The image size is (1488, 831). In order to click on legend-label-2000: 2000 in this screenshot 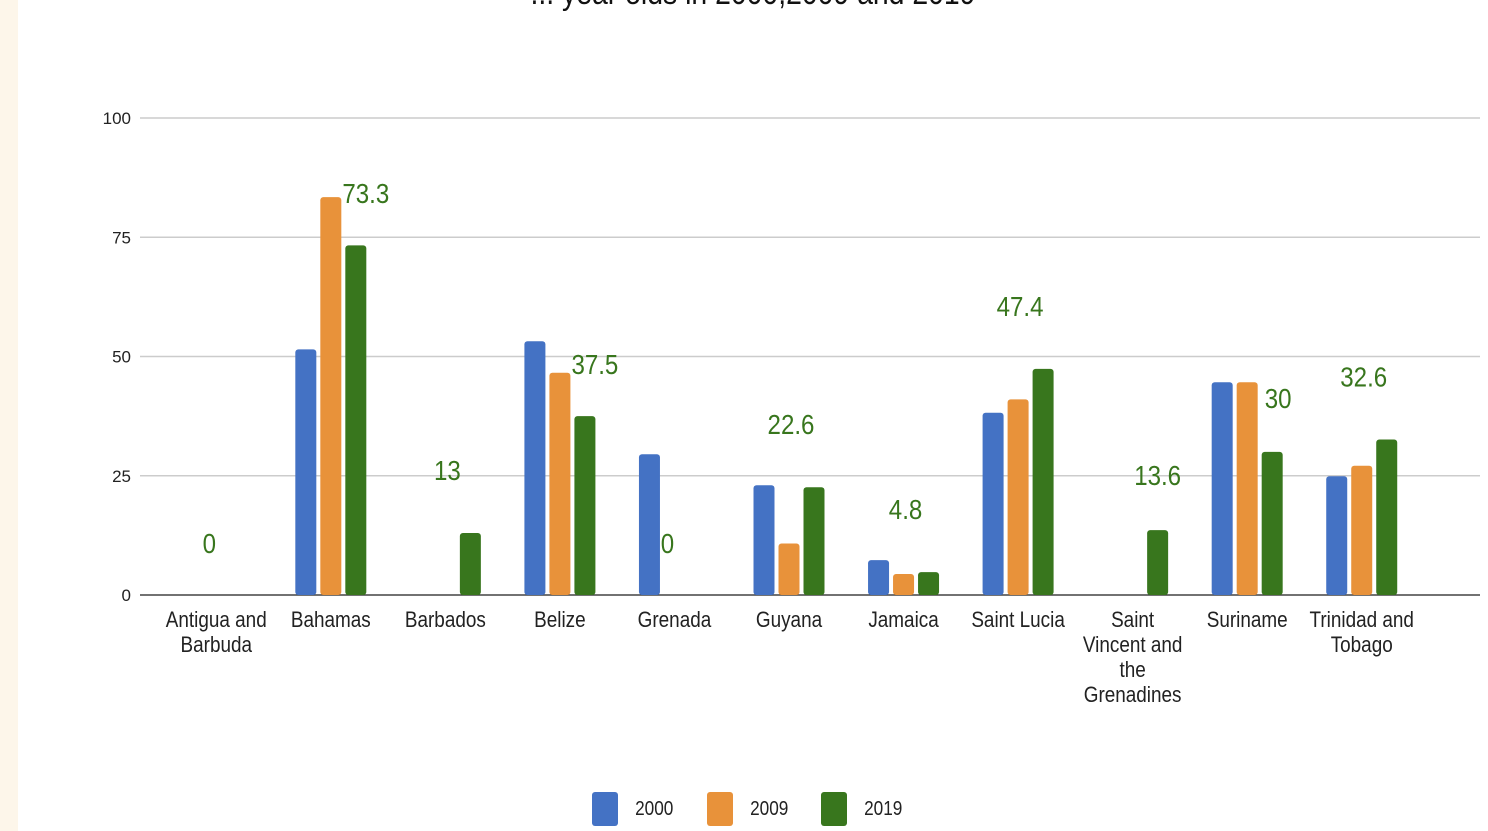, I will do `click(654, 808)`.